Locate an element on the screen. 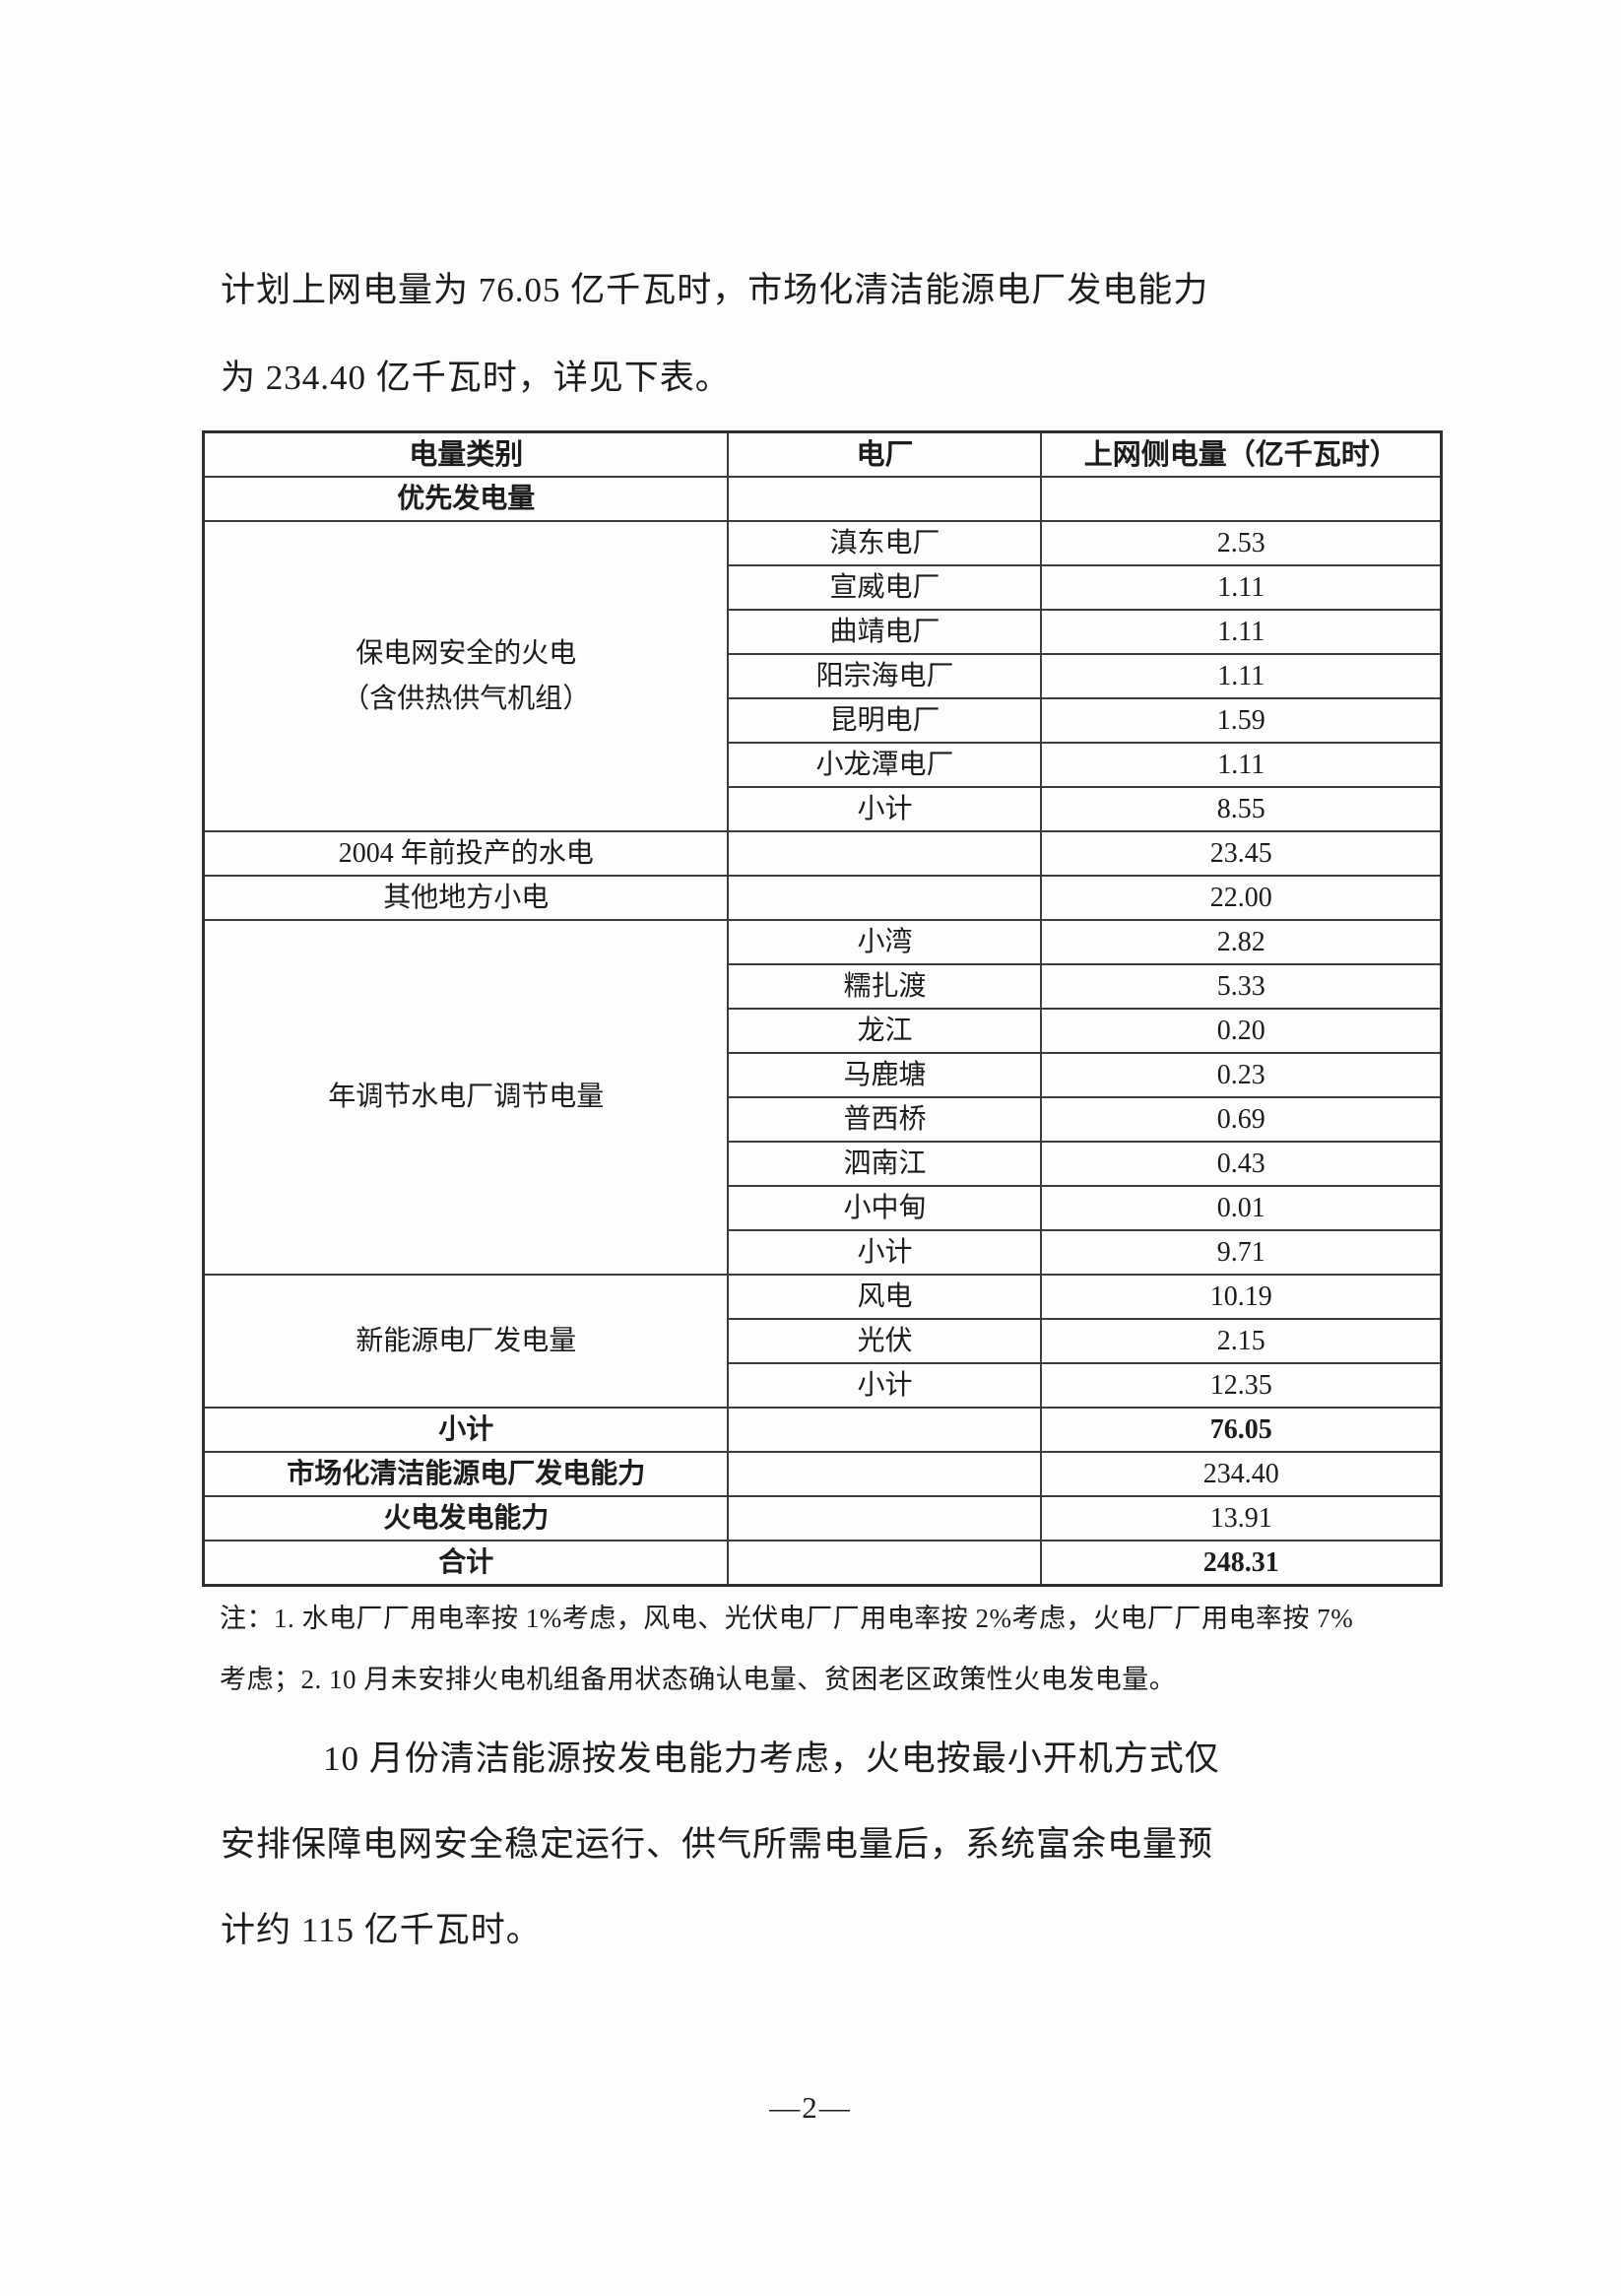 The width and height of the screenshot is (1621, 2296). note-line-2: 考虑；2. 10 月未安排火电机组备用状态确认电量、贫困老区政策性火电发电量。 is located at coordinates (699, 1679).